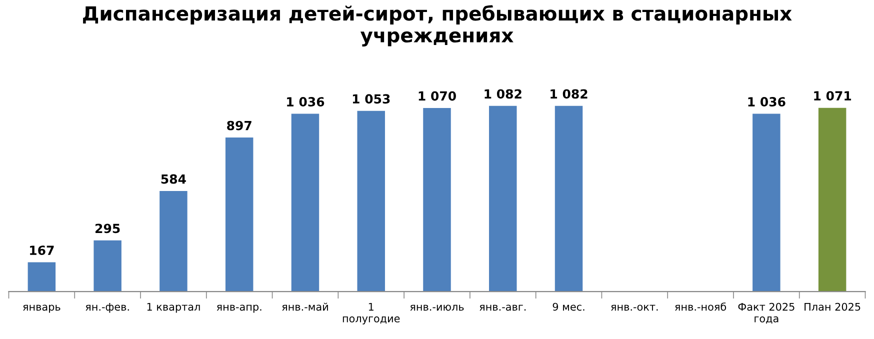  Describe the element at coordinates (41, 308) in the screenshot. I see `x-tick-label: январь` at that location.